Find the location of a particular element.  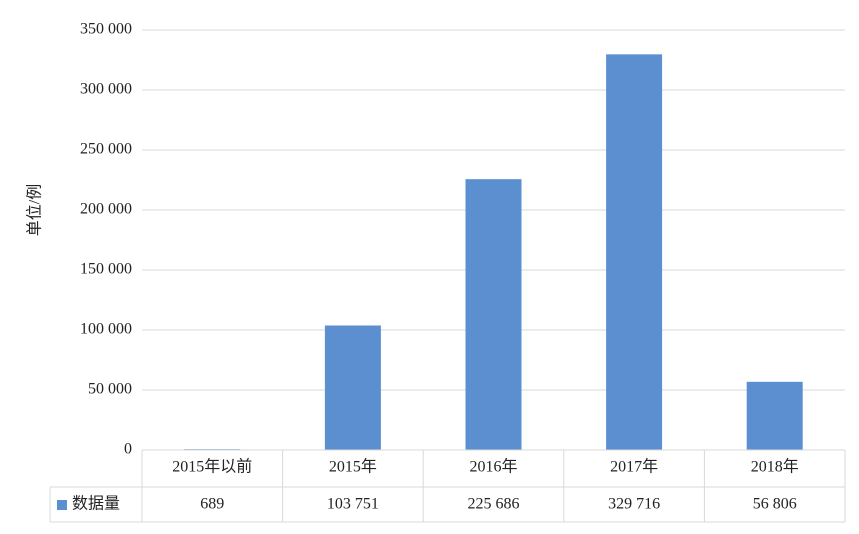

legend-label: 数据量 is located at coordinates (96, 504).